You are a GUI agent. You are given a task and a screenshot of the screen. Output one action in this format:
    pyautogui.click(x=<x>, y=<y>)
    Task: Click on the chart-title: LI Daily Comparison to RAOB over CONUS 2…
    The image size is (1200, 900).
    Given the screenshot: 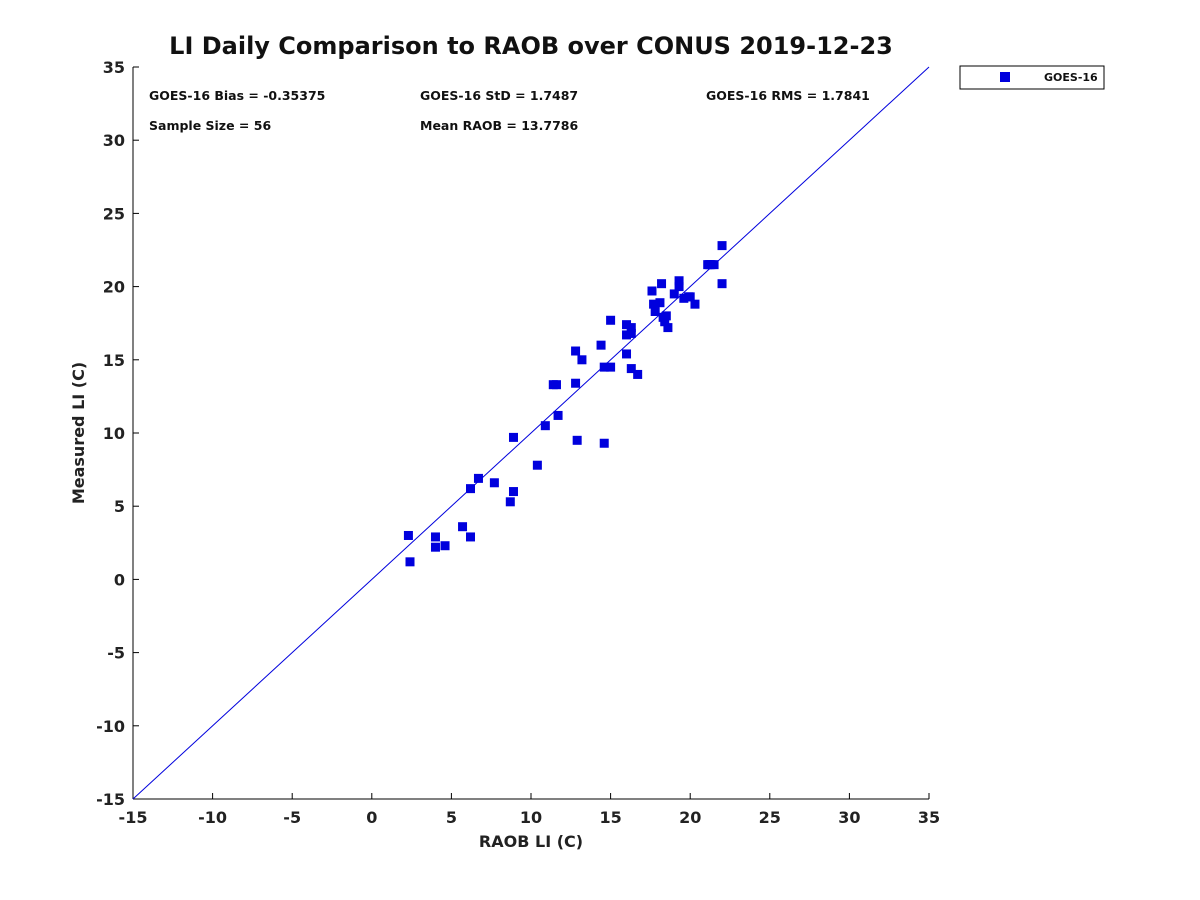 What is the action you would take?
    pyautogui.click(x=531, y=46)
    